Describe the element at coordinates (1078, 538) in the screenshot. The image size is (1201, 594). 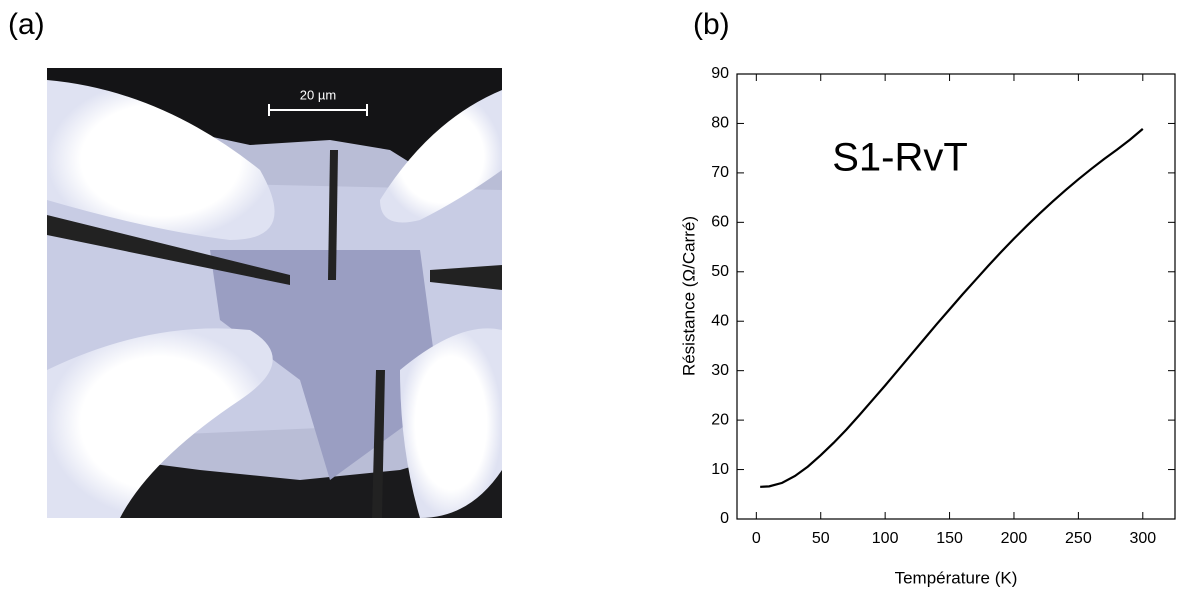
I see `x-tick-label: 250` at that location.